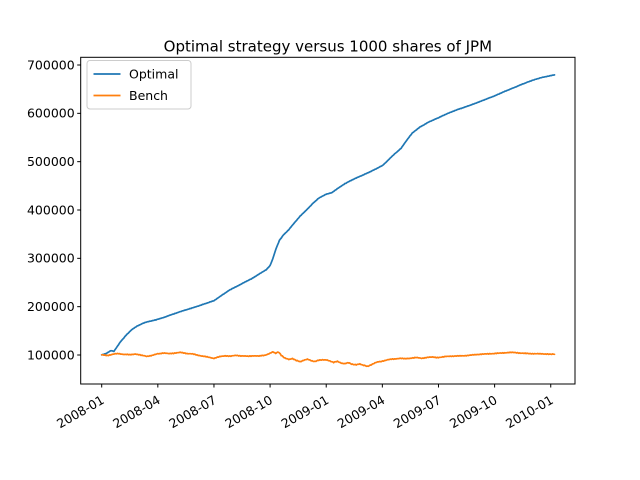 The image size is (640, 480). I want to click on x-tick-label: 2008-04, so click(136, 411).